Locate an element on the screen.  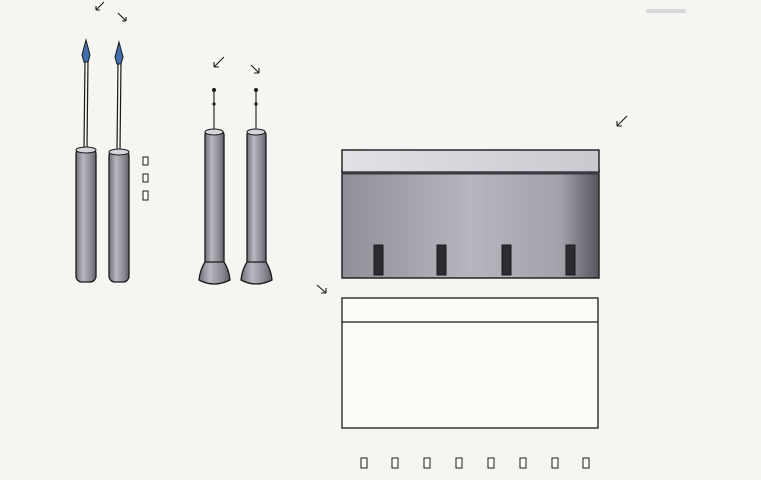
flat-base-probe-right is located at coordinates (256, 186).